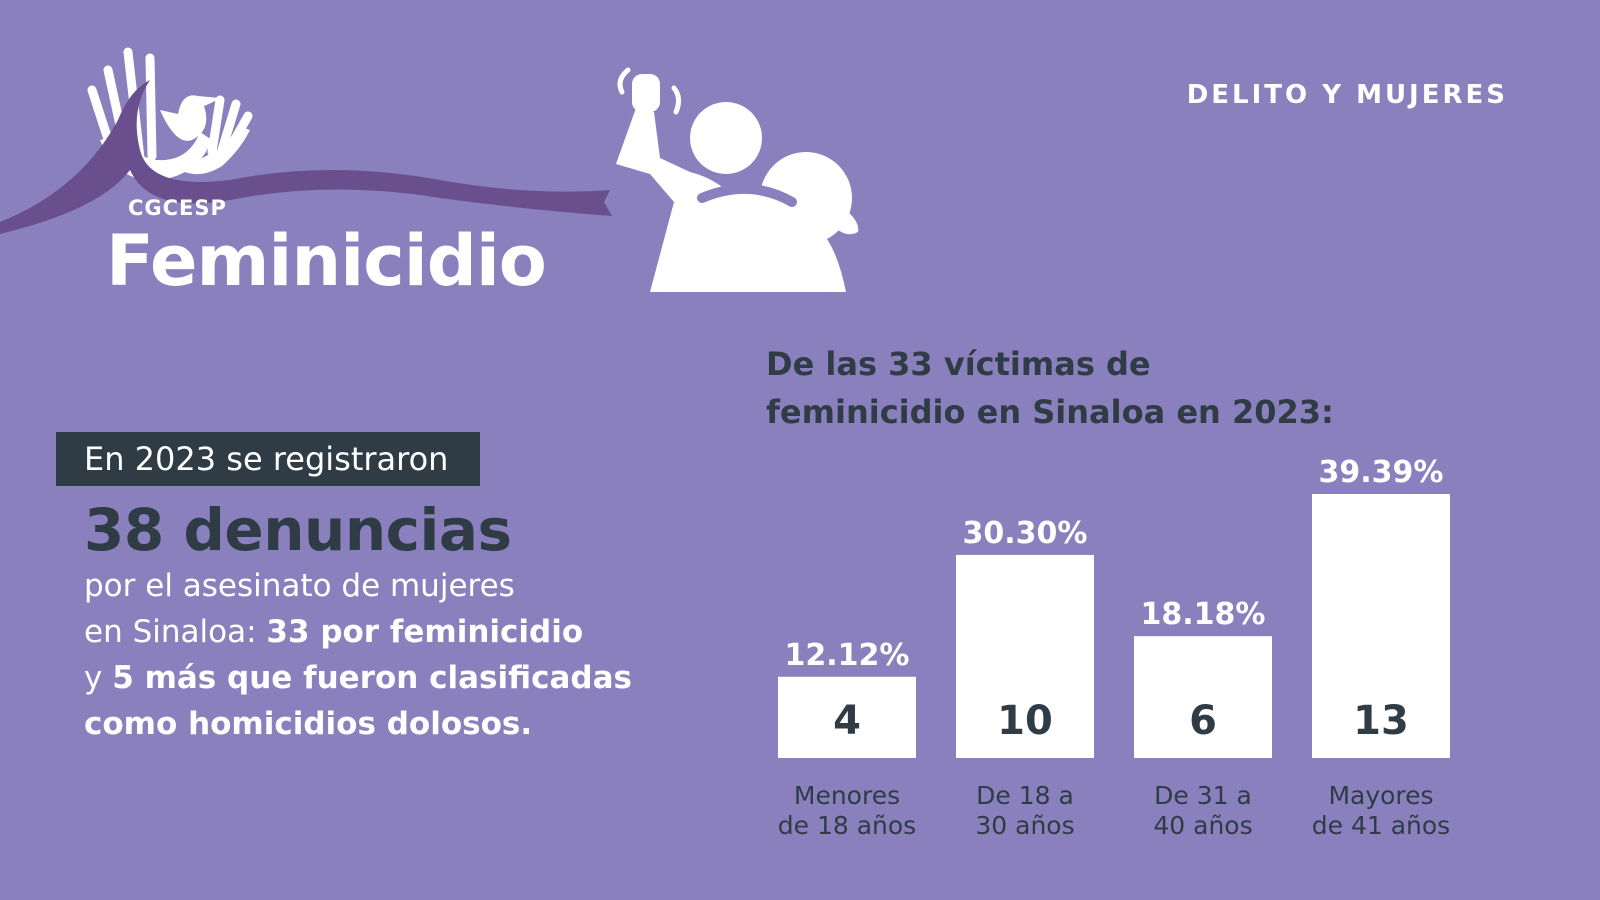 Image resolution: width=1600 pixels, height=900 pixels. What do you see at coordinates (1202, 825) in the screenshot?
I see `category-label: 40 años` at bounding box center [1202, 825].